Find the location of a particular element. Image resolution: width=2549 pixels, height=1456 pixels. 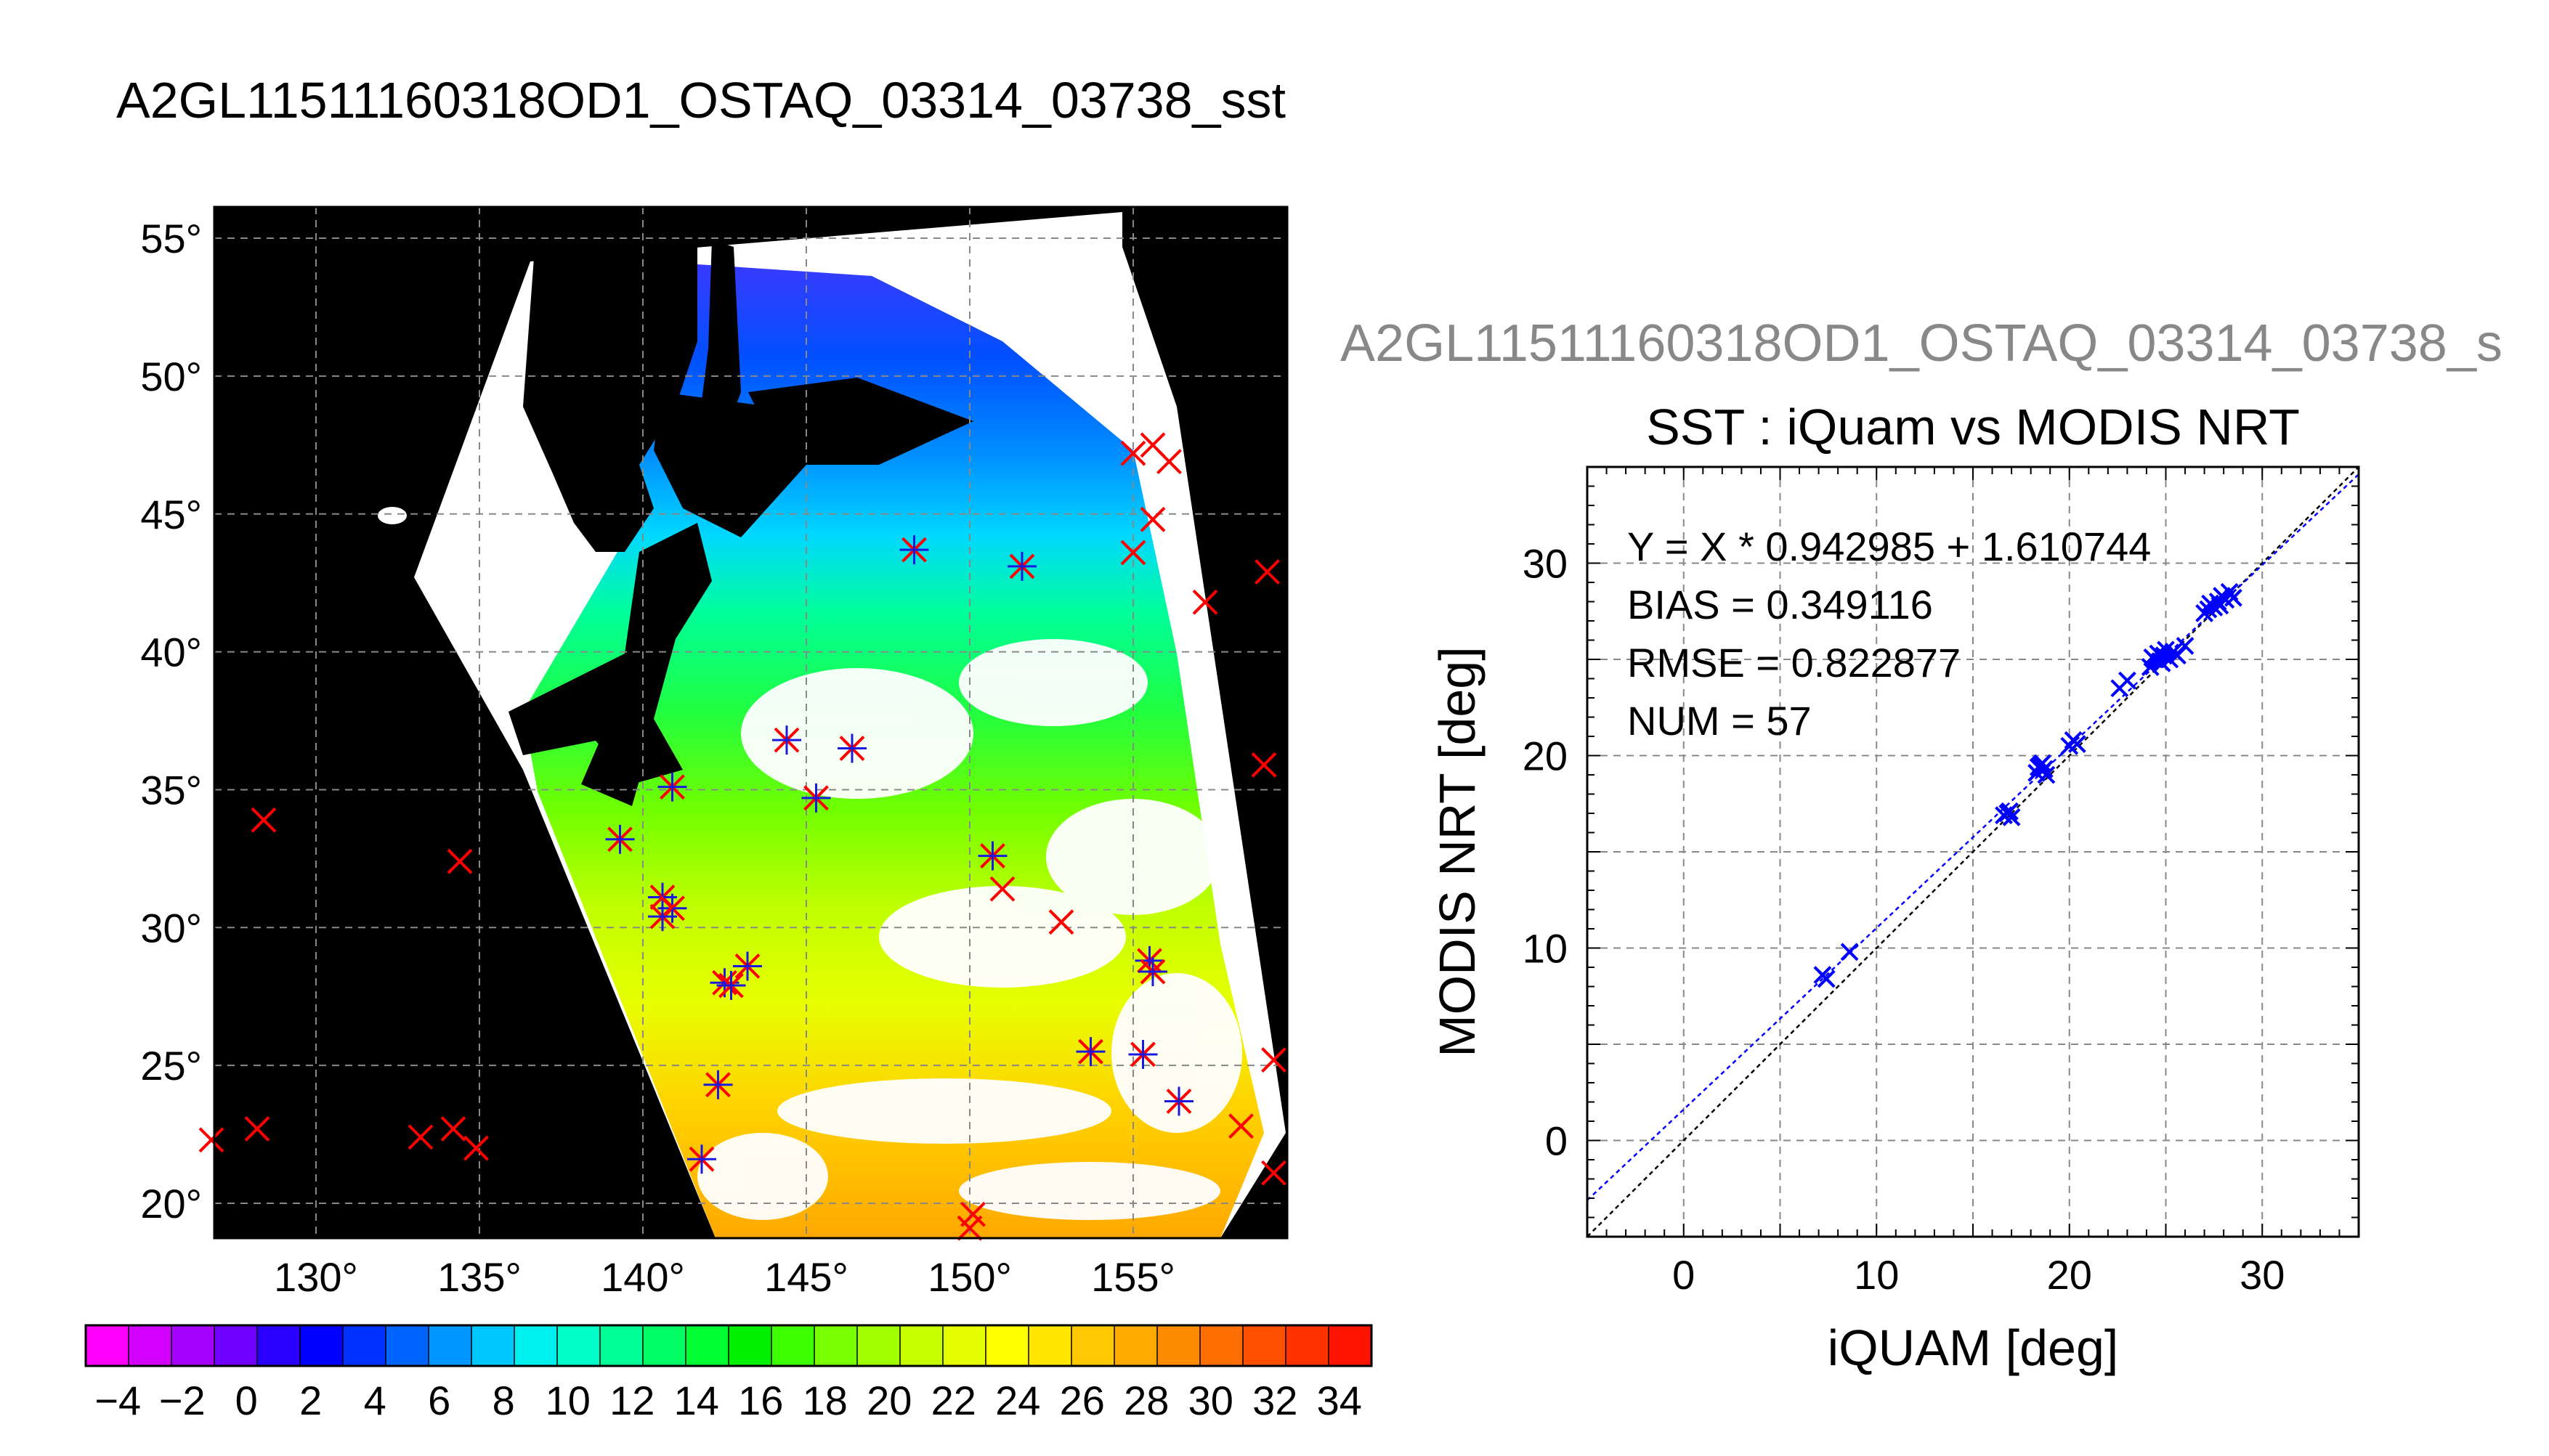

lat-tick-label: 50° is located at coordinates (171, 376).